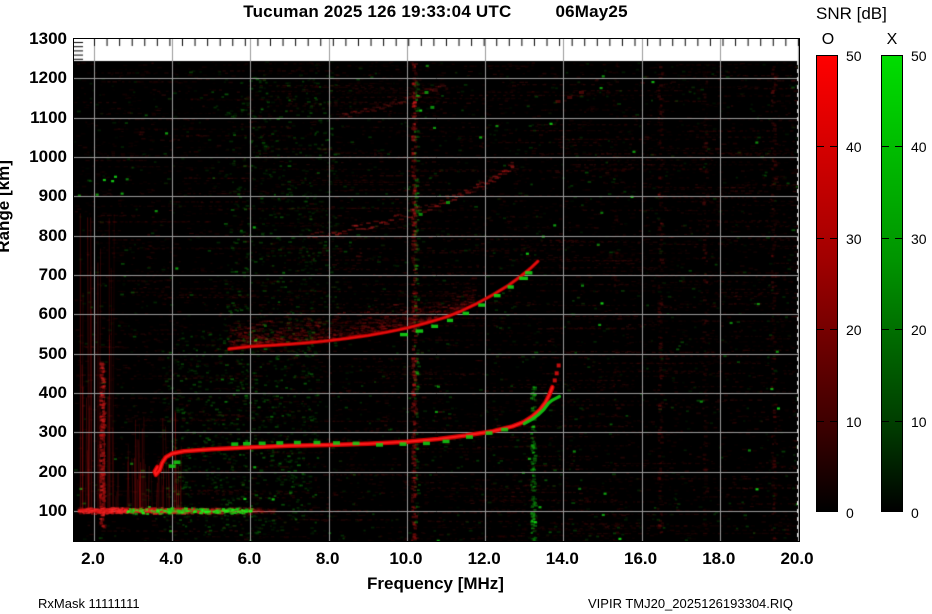 This screenshot has width=932, height=614. I want to click on colorbar-o-gradient, so click(827, 283).